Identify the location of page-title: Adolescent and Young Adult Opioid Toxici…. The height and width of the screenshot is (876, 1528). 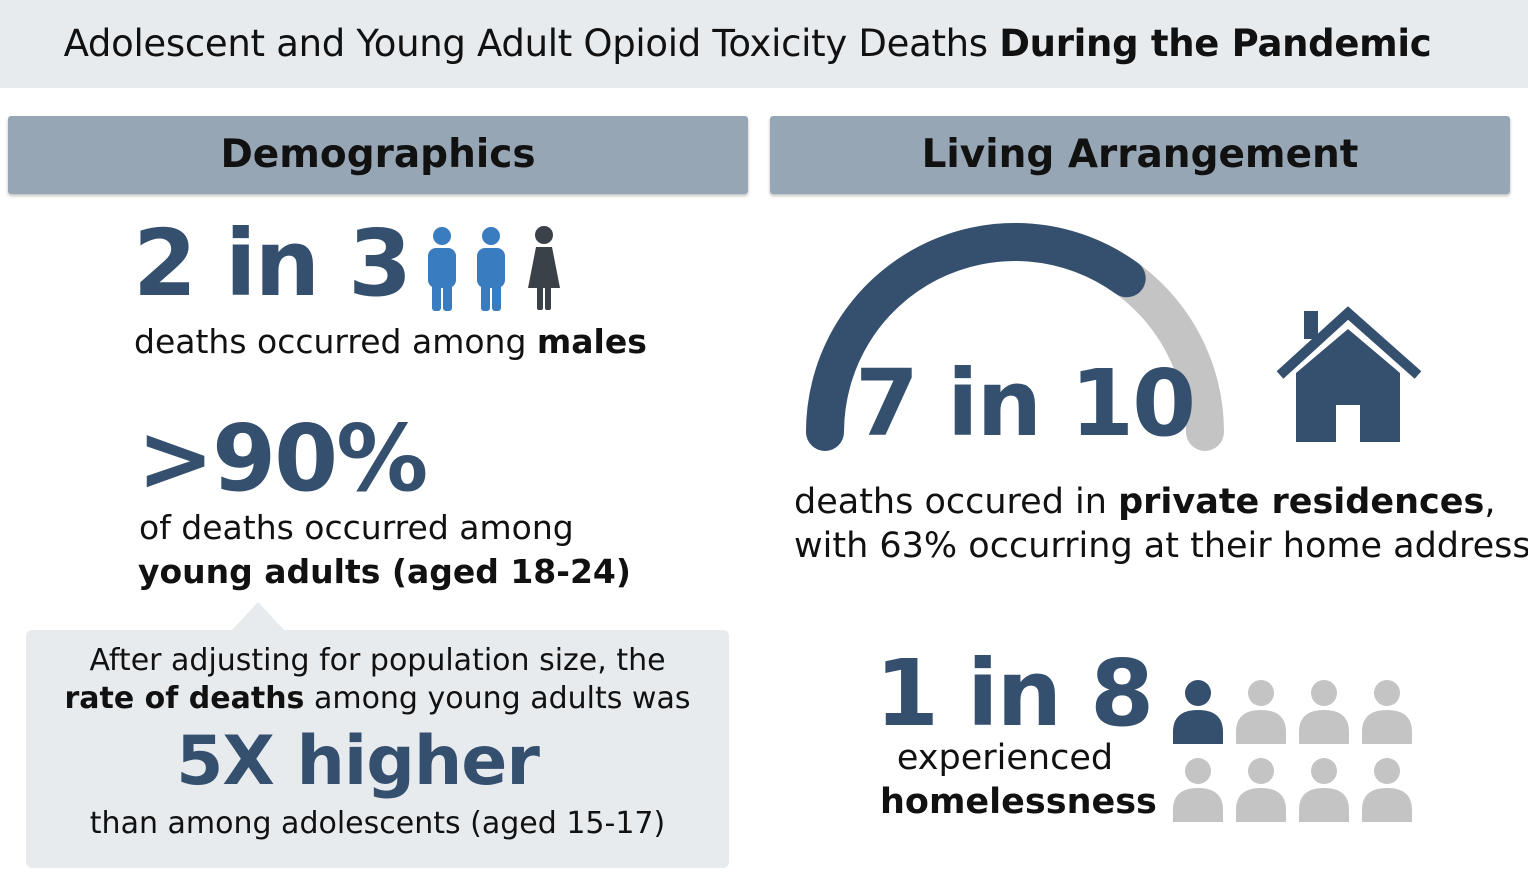
(747, 43).